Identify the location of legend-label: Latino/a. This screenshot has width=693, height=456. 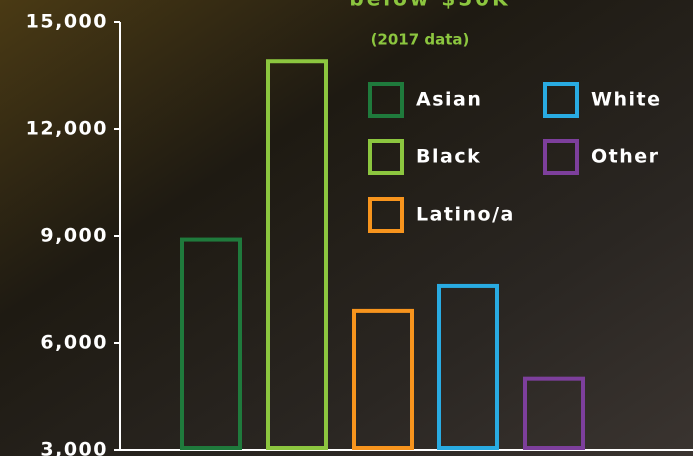
(465, 215).